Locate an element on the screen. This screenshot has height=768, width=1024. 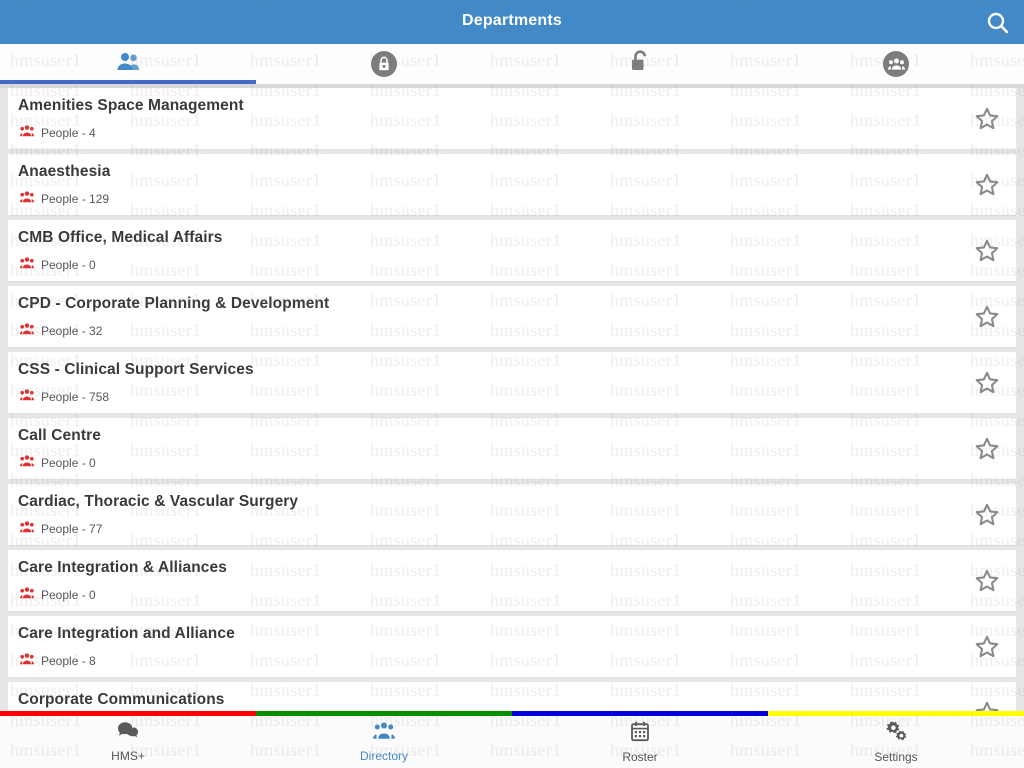
nav-item-settings: Settings is located at coordinates (896, 742).